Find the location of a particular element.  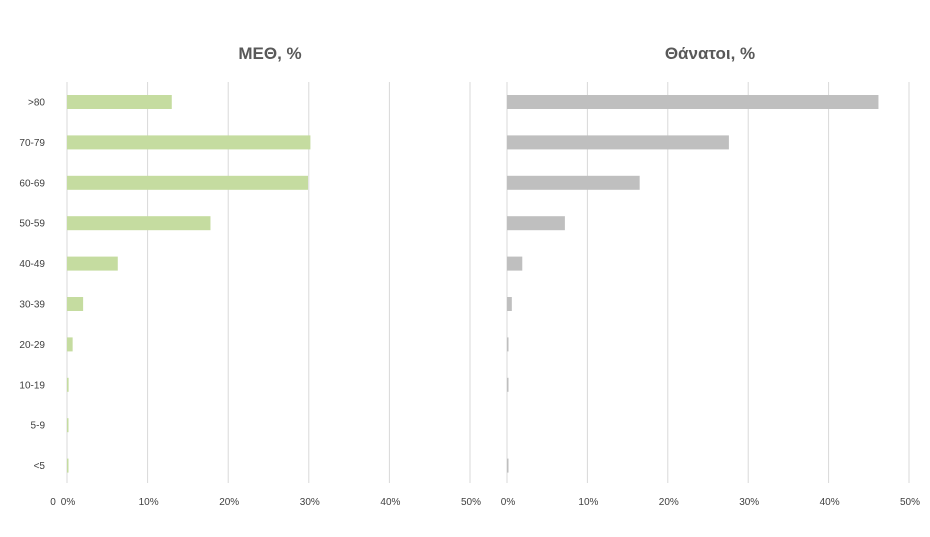

category-label: >80 is located at coordinates (36, 103).